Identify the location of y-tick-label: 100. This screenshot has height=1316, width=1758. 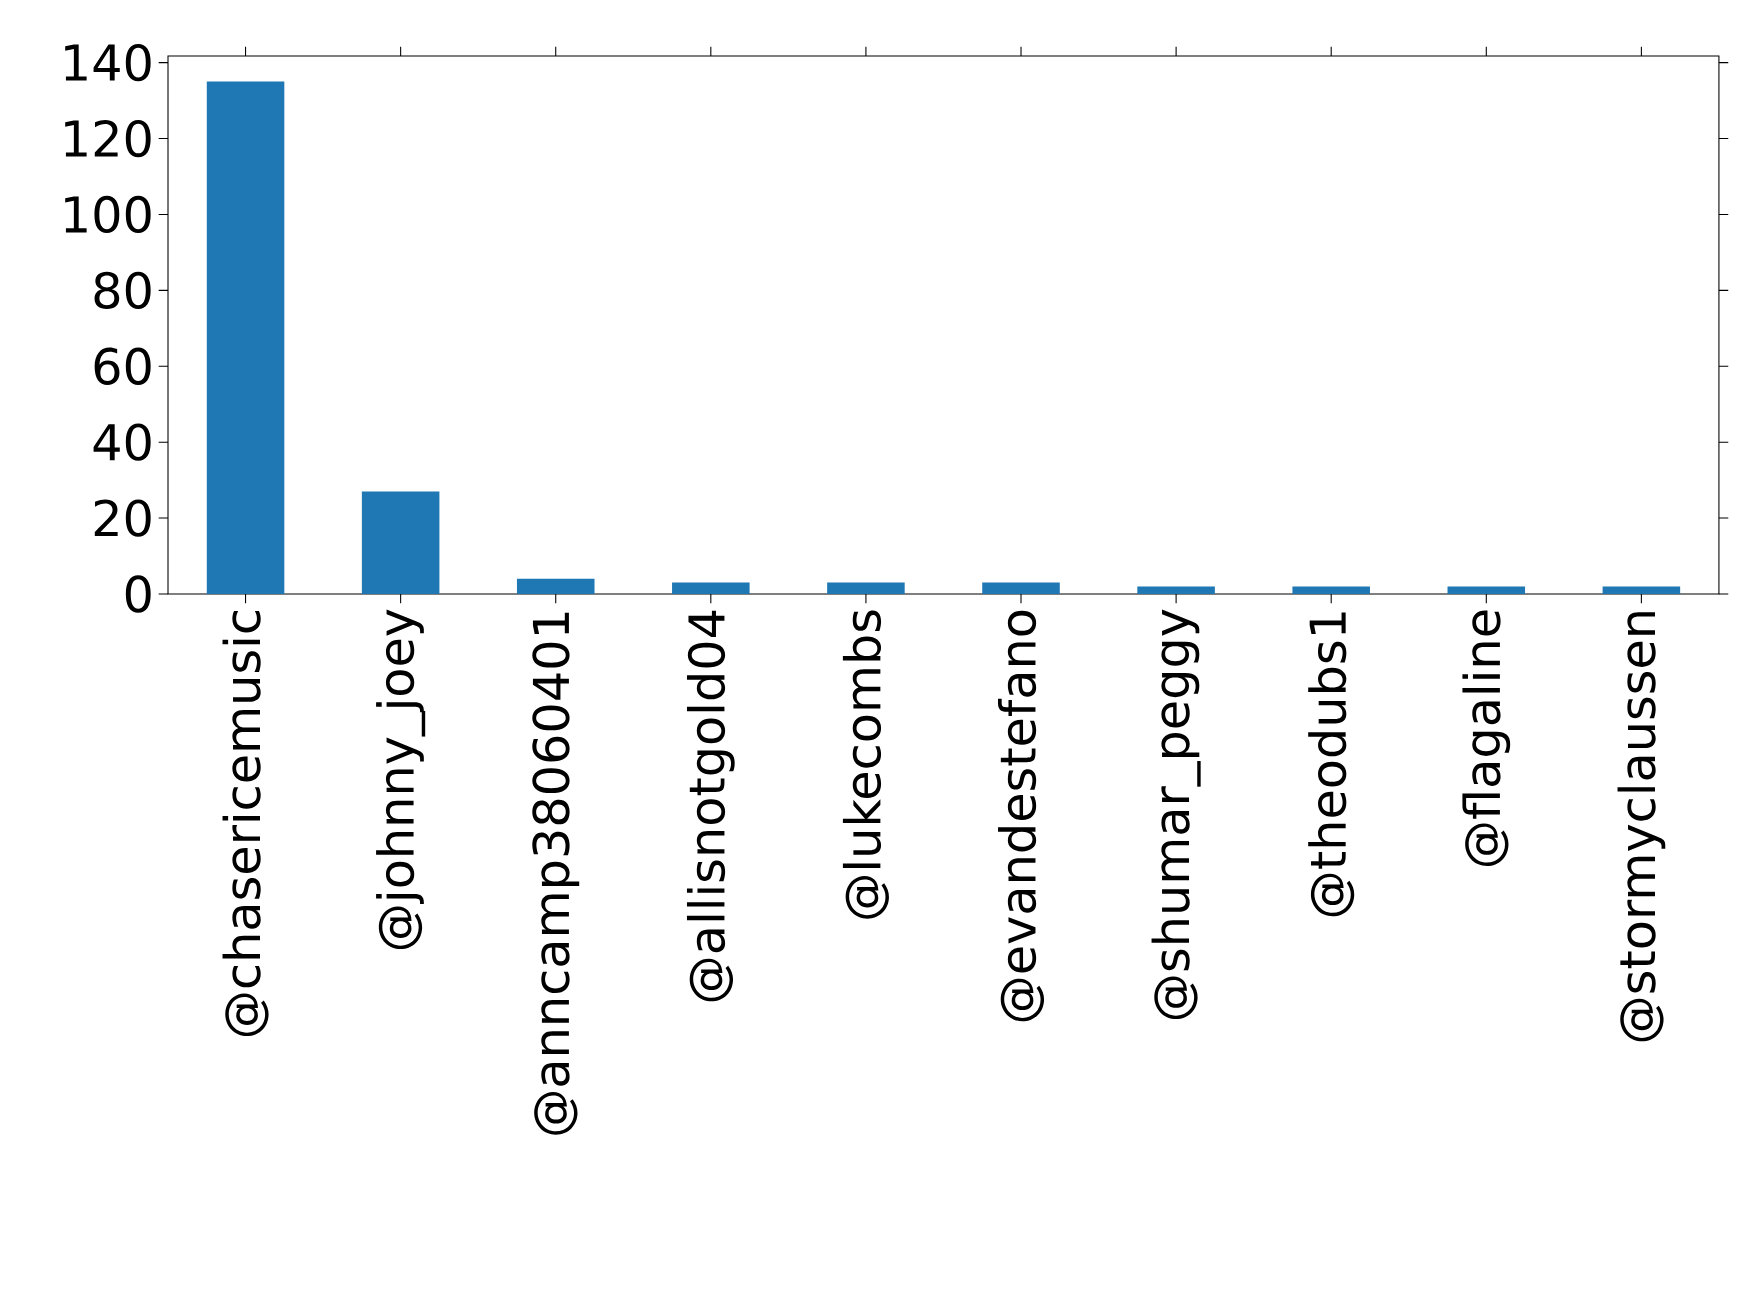
(108, 214).